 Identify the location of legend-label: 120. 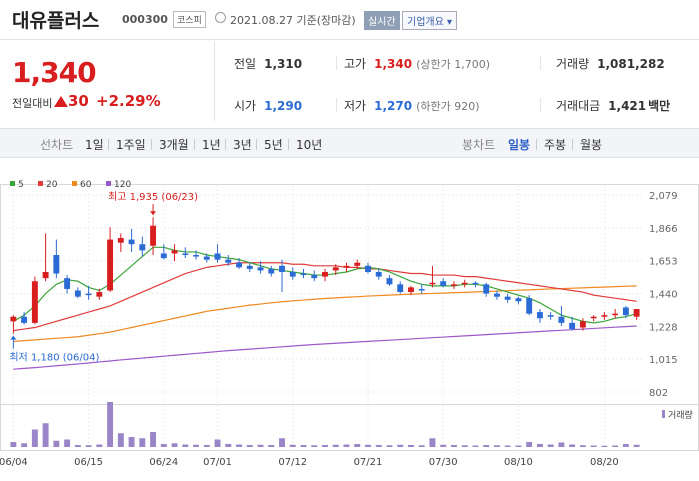
(122, 185).